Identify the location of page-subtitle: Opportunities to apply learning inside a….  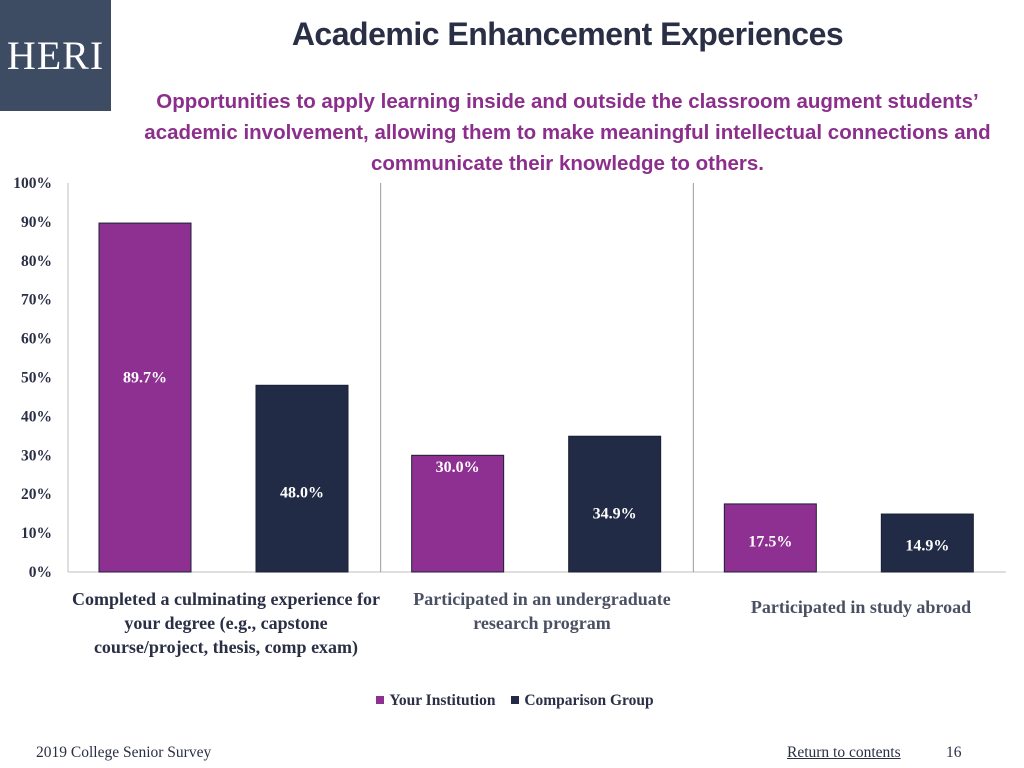
(567, 132).